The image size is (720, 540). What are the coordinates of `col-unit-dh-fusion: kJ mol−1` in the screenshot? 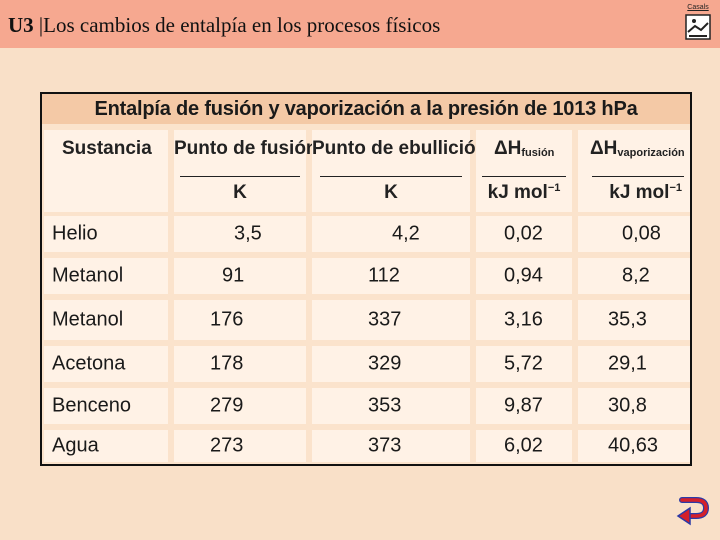 It's located at (524, 193).